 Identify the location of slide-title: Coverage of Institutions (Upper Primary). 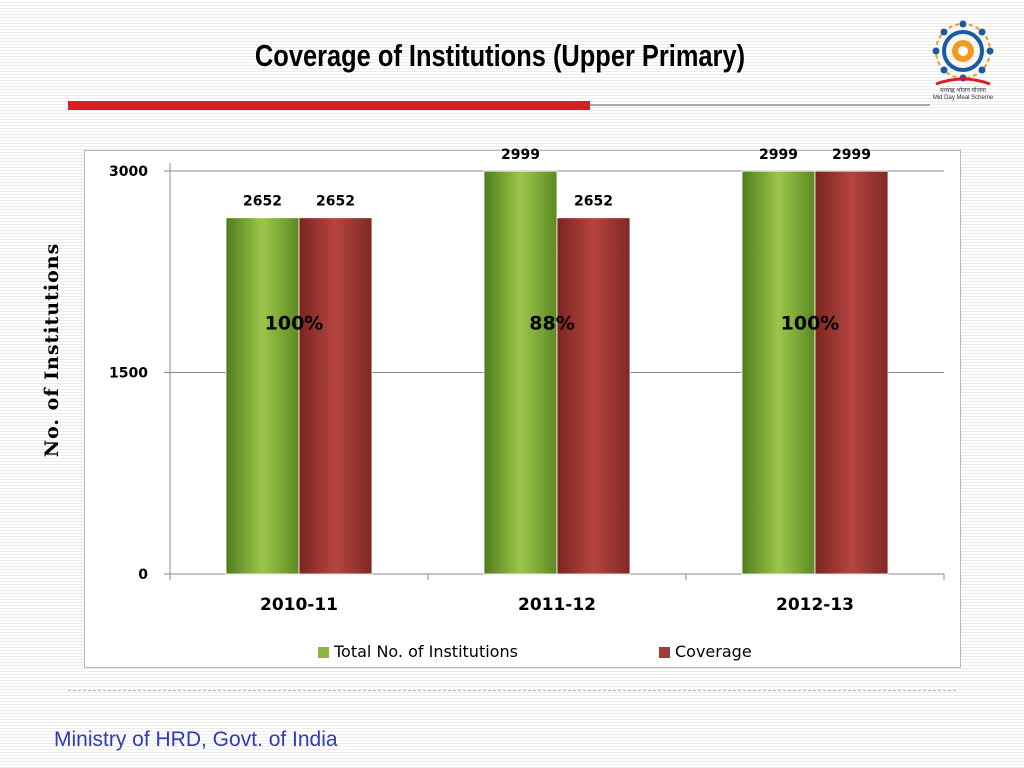
(500, 55).